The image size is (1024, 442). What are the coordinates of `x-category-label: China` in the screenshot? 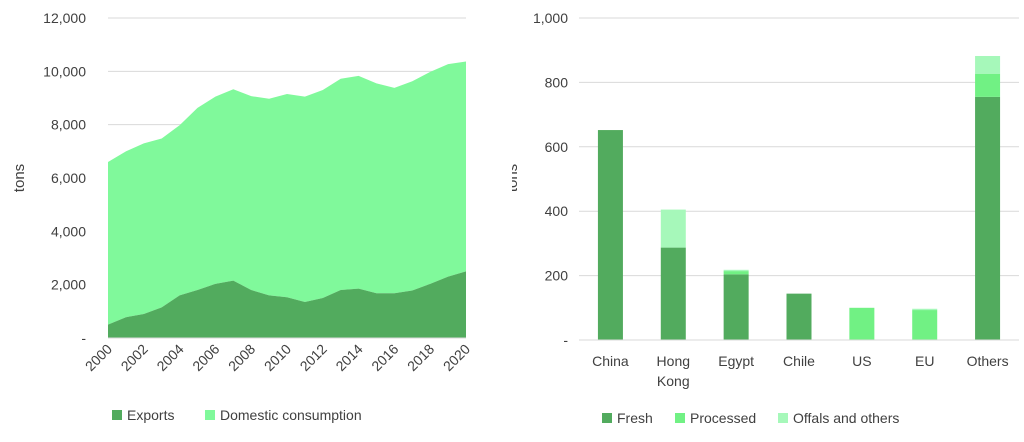 It's located at (610, 361).